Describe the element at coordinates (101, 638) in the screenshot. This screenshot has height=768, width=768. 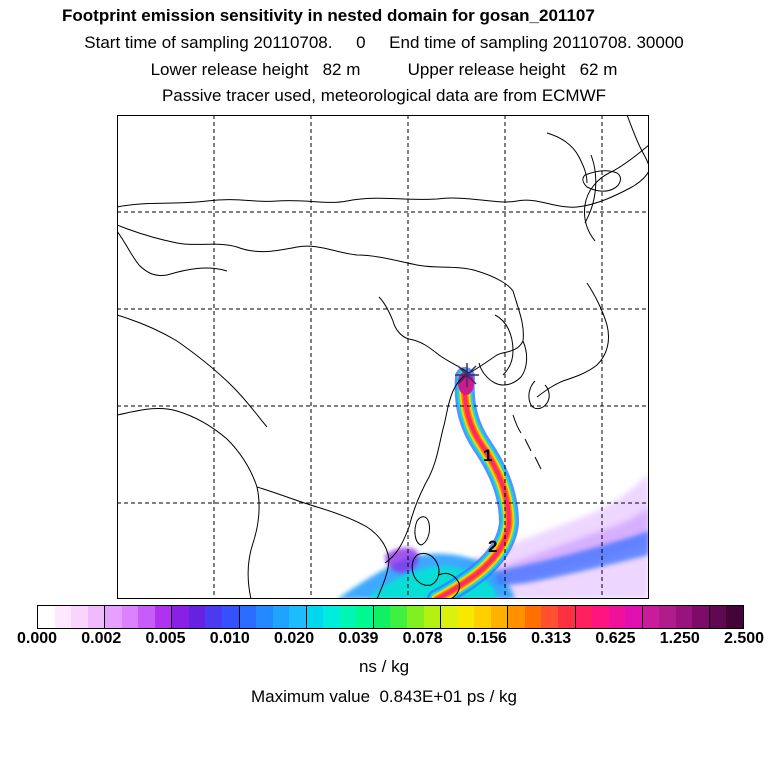
I see `colorbar-tick-label: 0.002` at that location.